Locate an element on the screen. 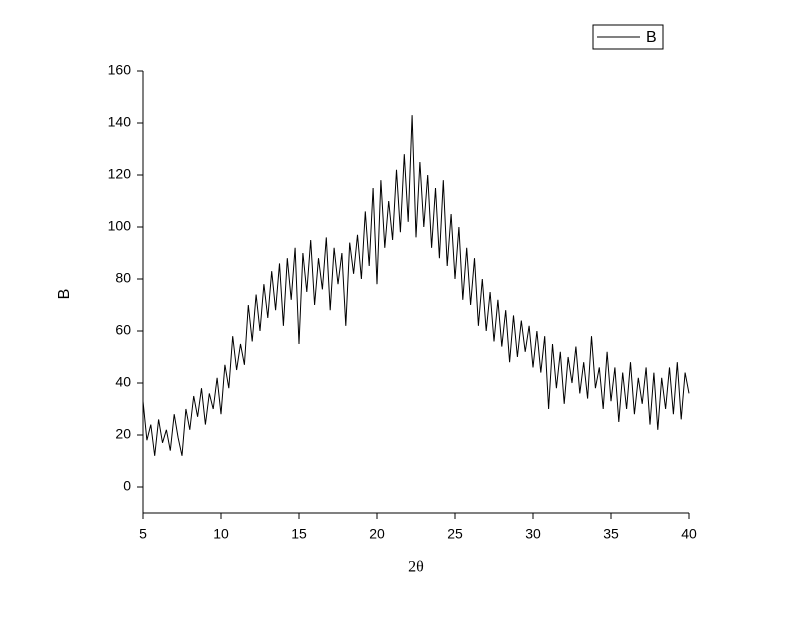 This screenshot has height=622, width=800. x-tick-label: 15 is located at coordinates (299, 534).